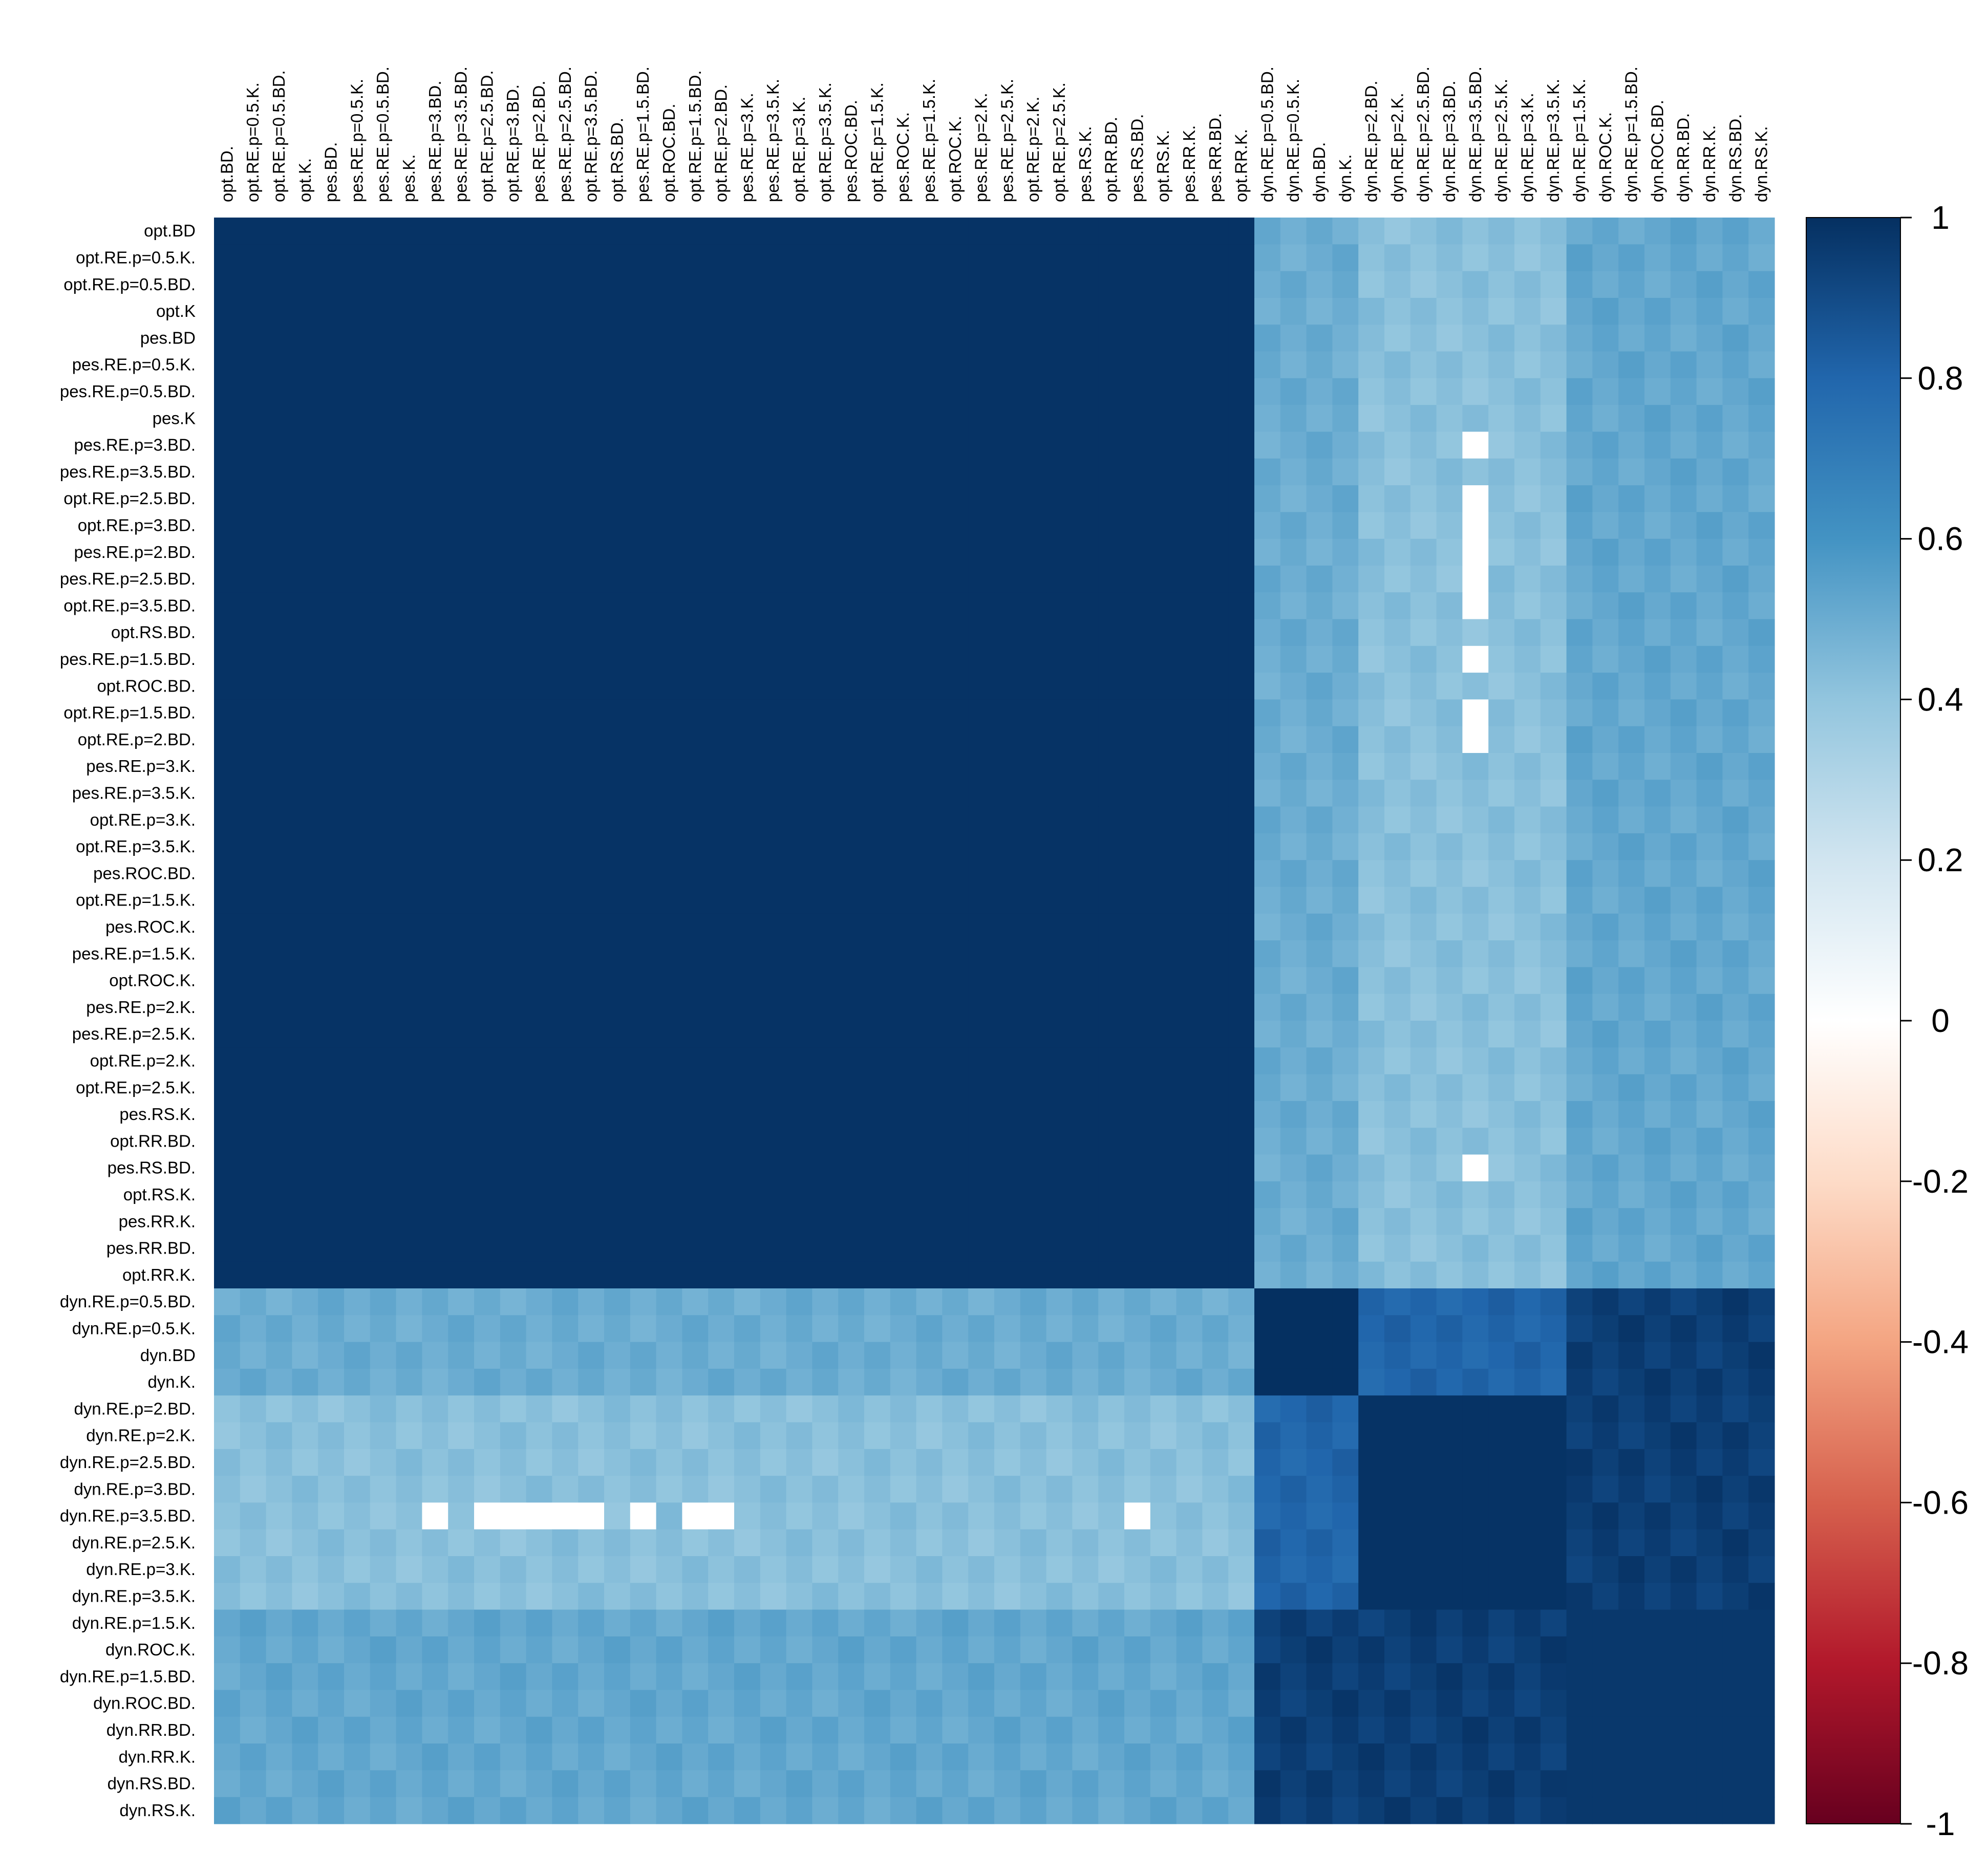 This screenshot has width=1988, height=1853. I want to click on colorbar-ticks: 10.80.60.40.20-0.2-0.4-0.6-0.8-1, so click(1934, 1021).